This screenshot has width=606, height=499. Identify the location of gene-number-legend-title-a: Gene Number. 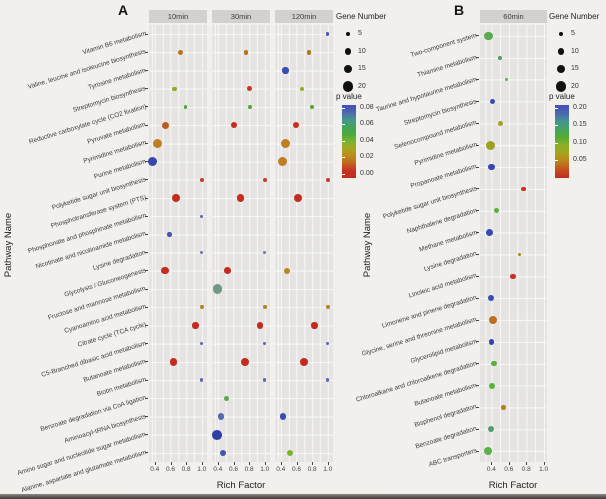
(361, 16).